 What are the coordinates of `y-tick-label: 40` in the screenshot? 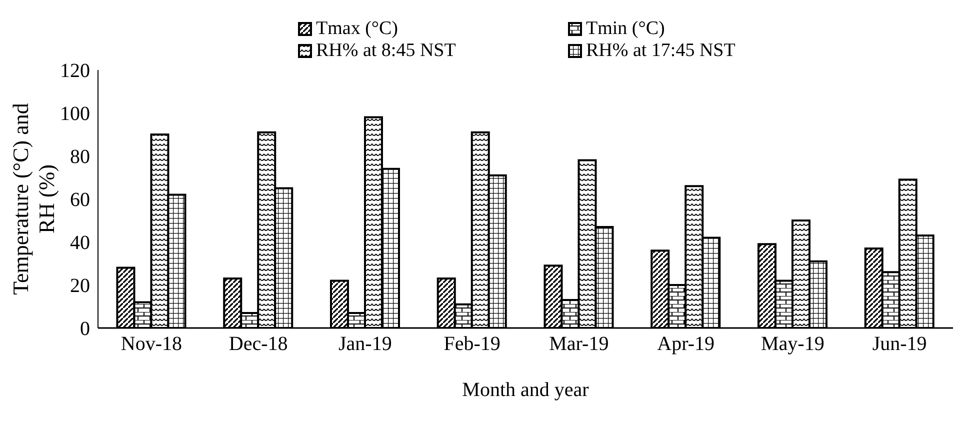 It's located at (80, 243).